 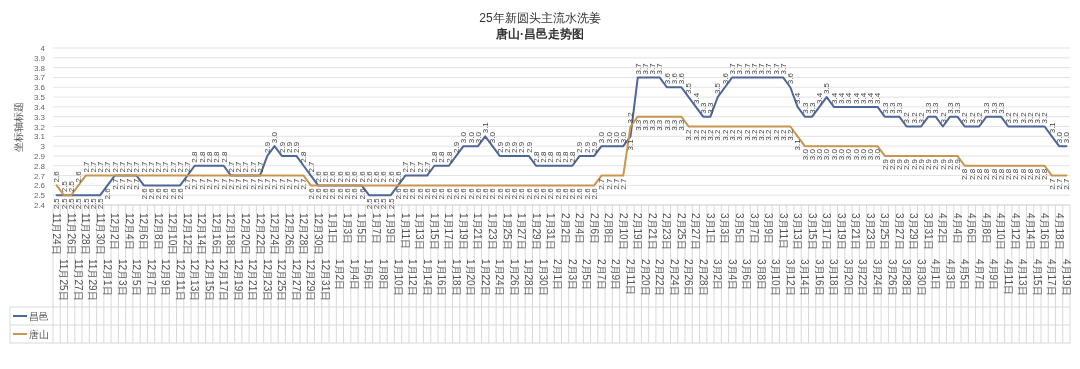 I want to click on y-tick-label: 3, so click(x=43, y=147).